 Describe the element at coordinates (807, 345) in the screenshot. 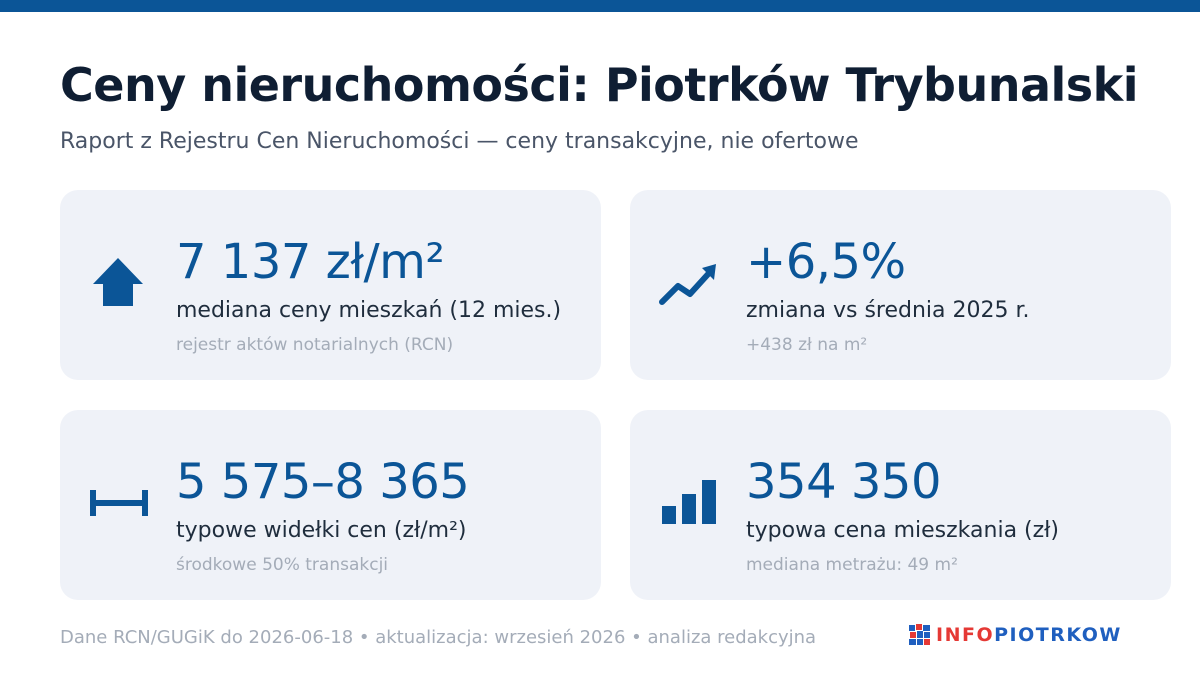

I see `stat-note: +438 zł na m²` at that location.